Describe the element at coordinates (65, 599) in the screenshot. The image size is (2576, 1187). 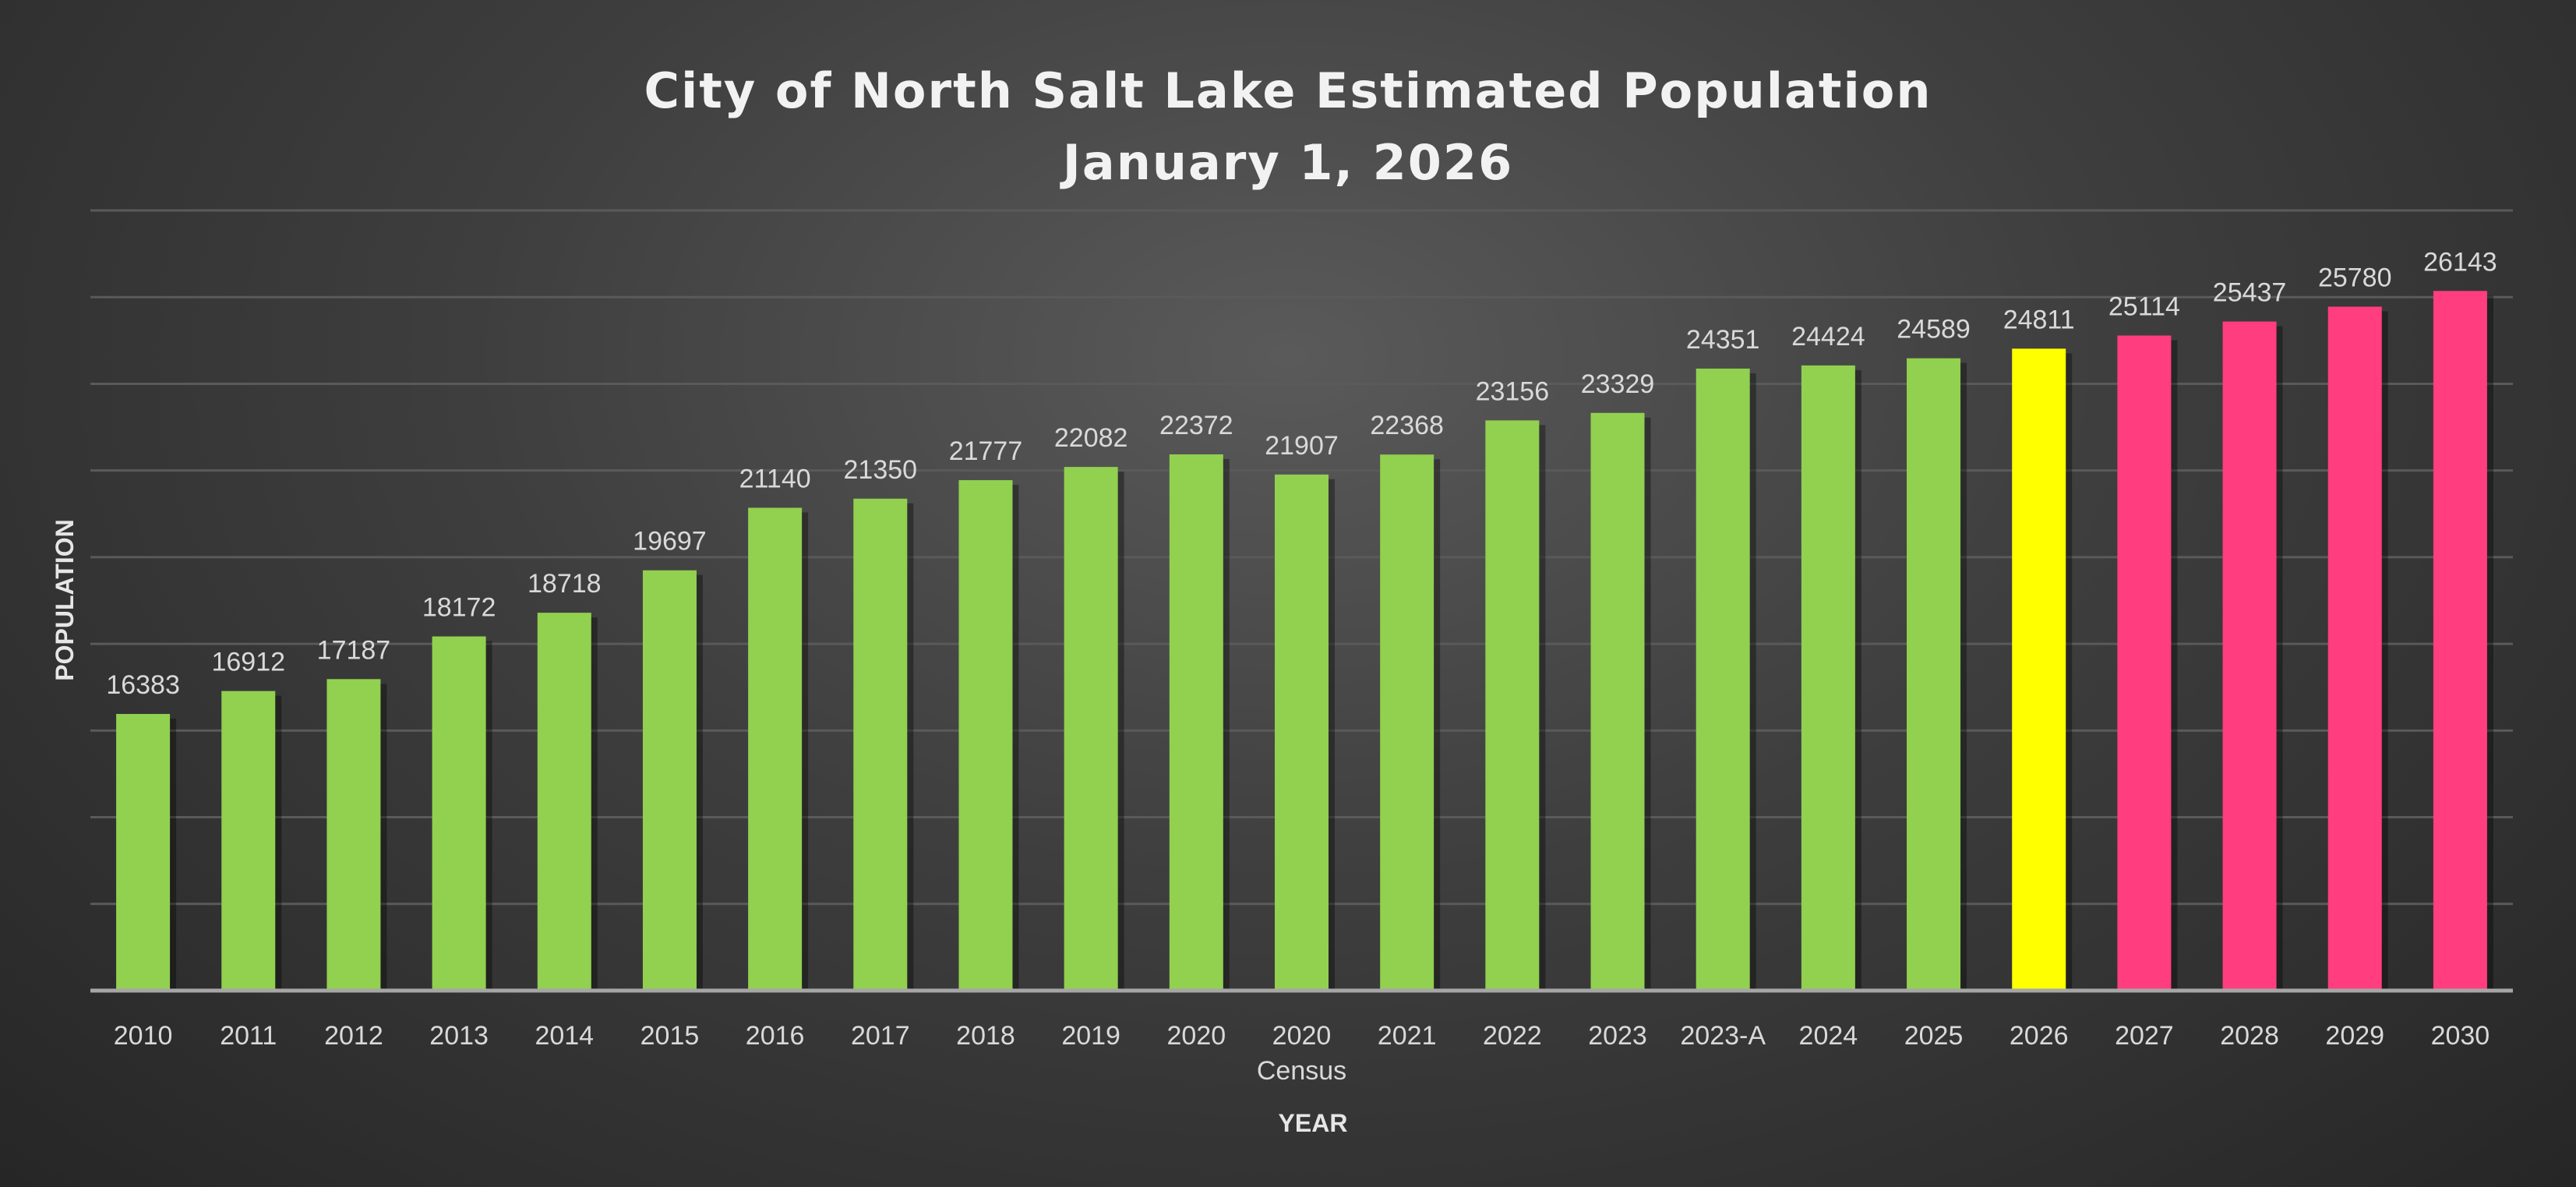
I see `y-axis-title: POPULATION` at that location.